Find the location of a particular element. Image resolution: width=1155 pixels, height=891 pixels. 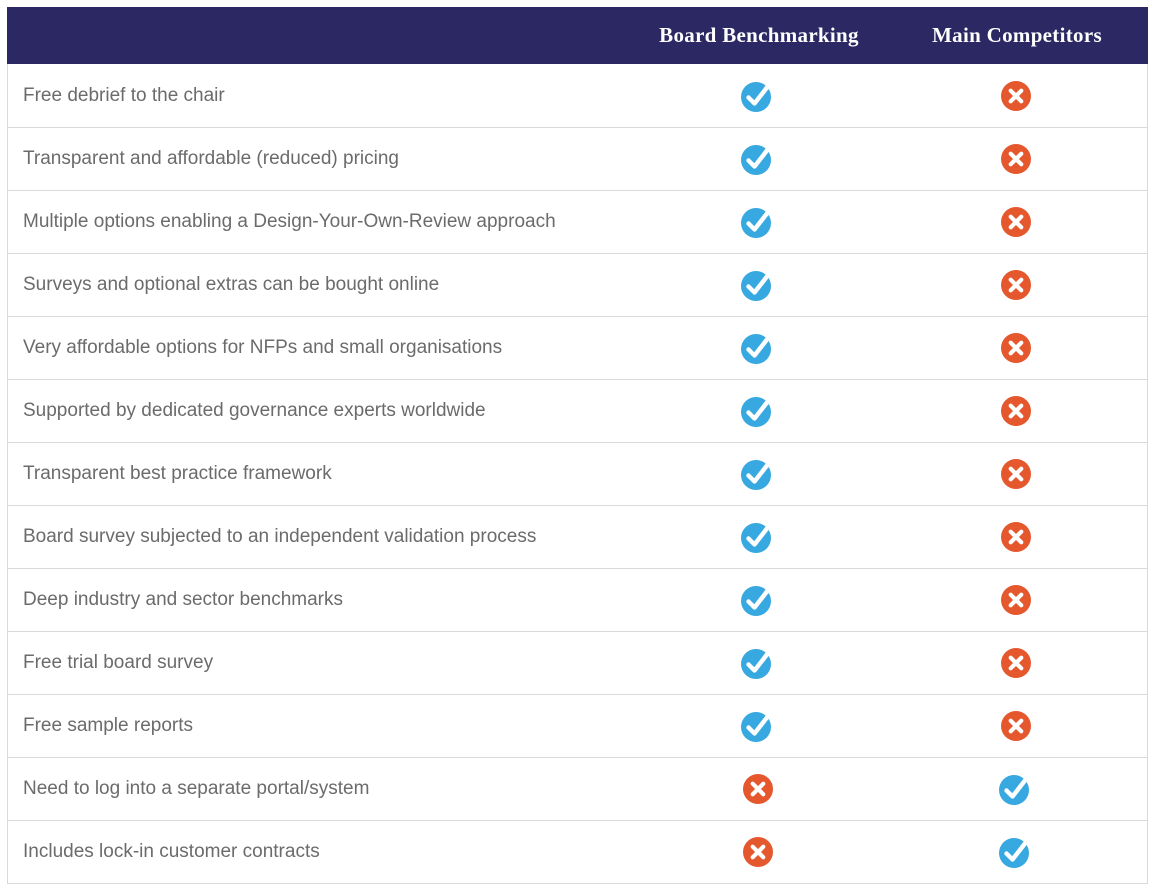

feature-label: Includes lock-in customer contracts is located at coordinates (171, 852).